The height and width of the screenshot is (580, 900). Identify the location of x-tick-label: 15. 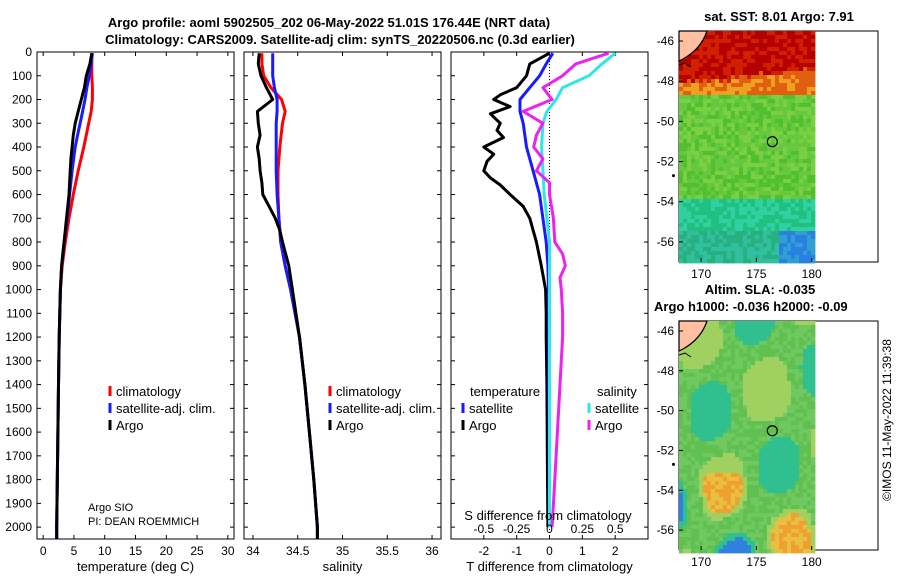
(136, 551).